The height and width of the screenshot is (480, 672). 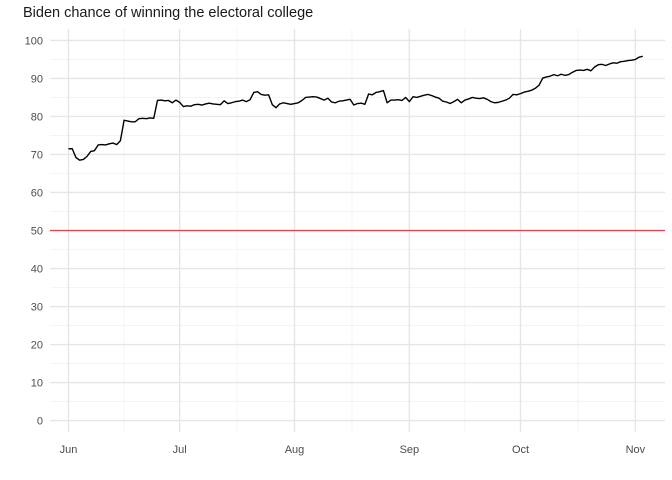 I want to click on y-tick-label-30: 30, so click(x=37, y=308).